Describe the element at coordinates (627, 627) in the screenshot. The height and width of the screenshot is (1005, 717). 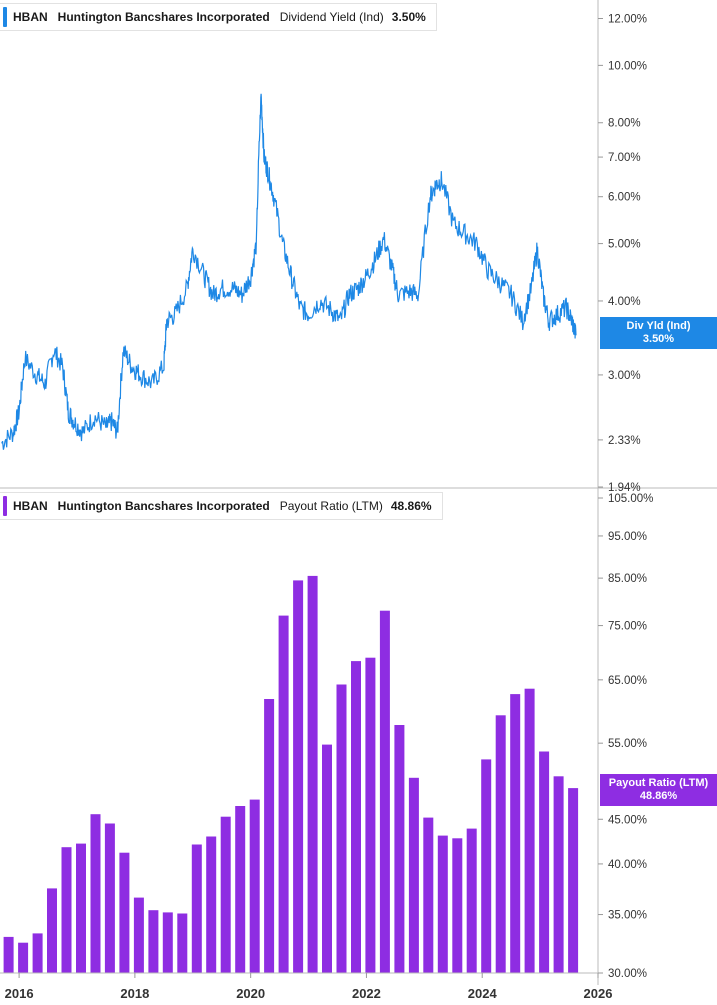
I see `payout-y-tick-label: 75.00%` at that location.